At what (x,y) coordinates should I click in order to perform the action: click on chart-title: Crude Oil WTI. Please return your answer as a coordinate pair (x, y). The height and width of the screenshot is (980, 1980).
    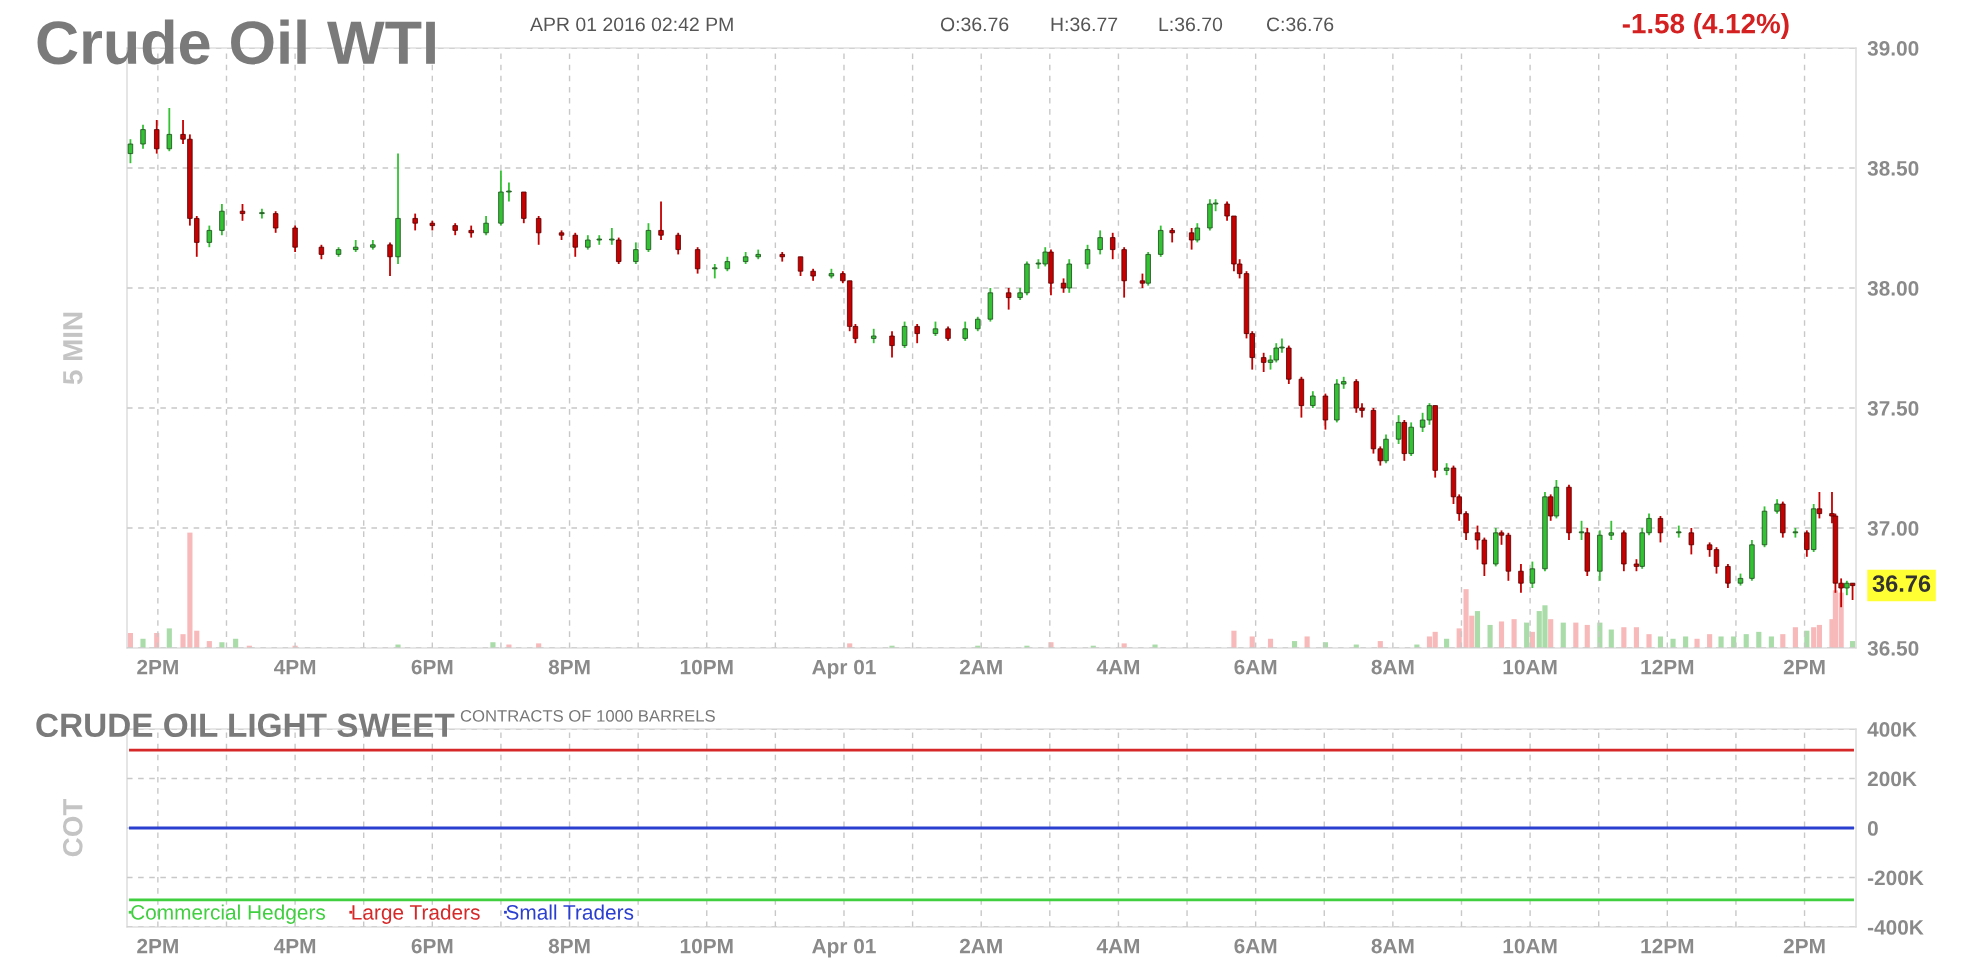
    Looking at the image, I should click on (236, 42).